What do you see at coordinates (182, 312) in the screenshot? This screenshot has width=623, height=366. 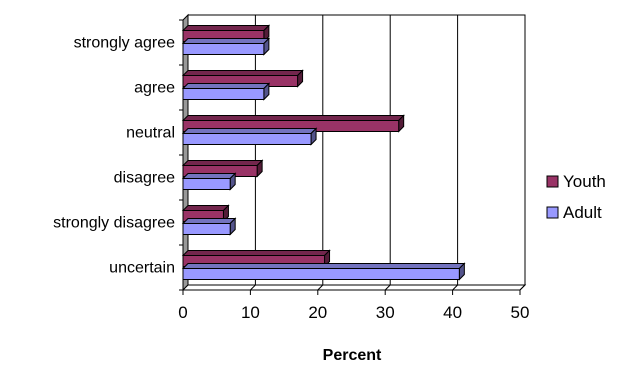 I see `x-tick-label: 0` at bounding box center [182, 312].